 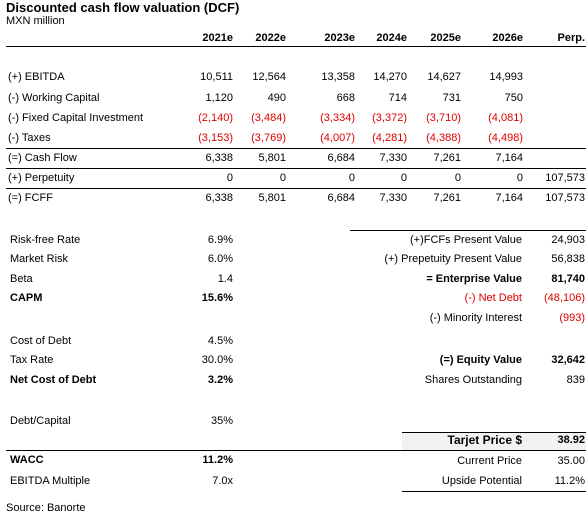 What do you see at coordinates (493, 298) in the screenshot?
I see `metric-label: (-) Net Debt` at bounding box center [493, 298].